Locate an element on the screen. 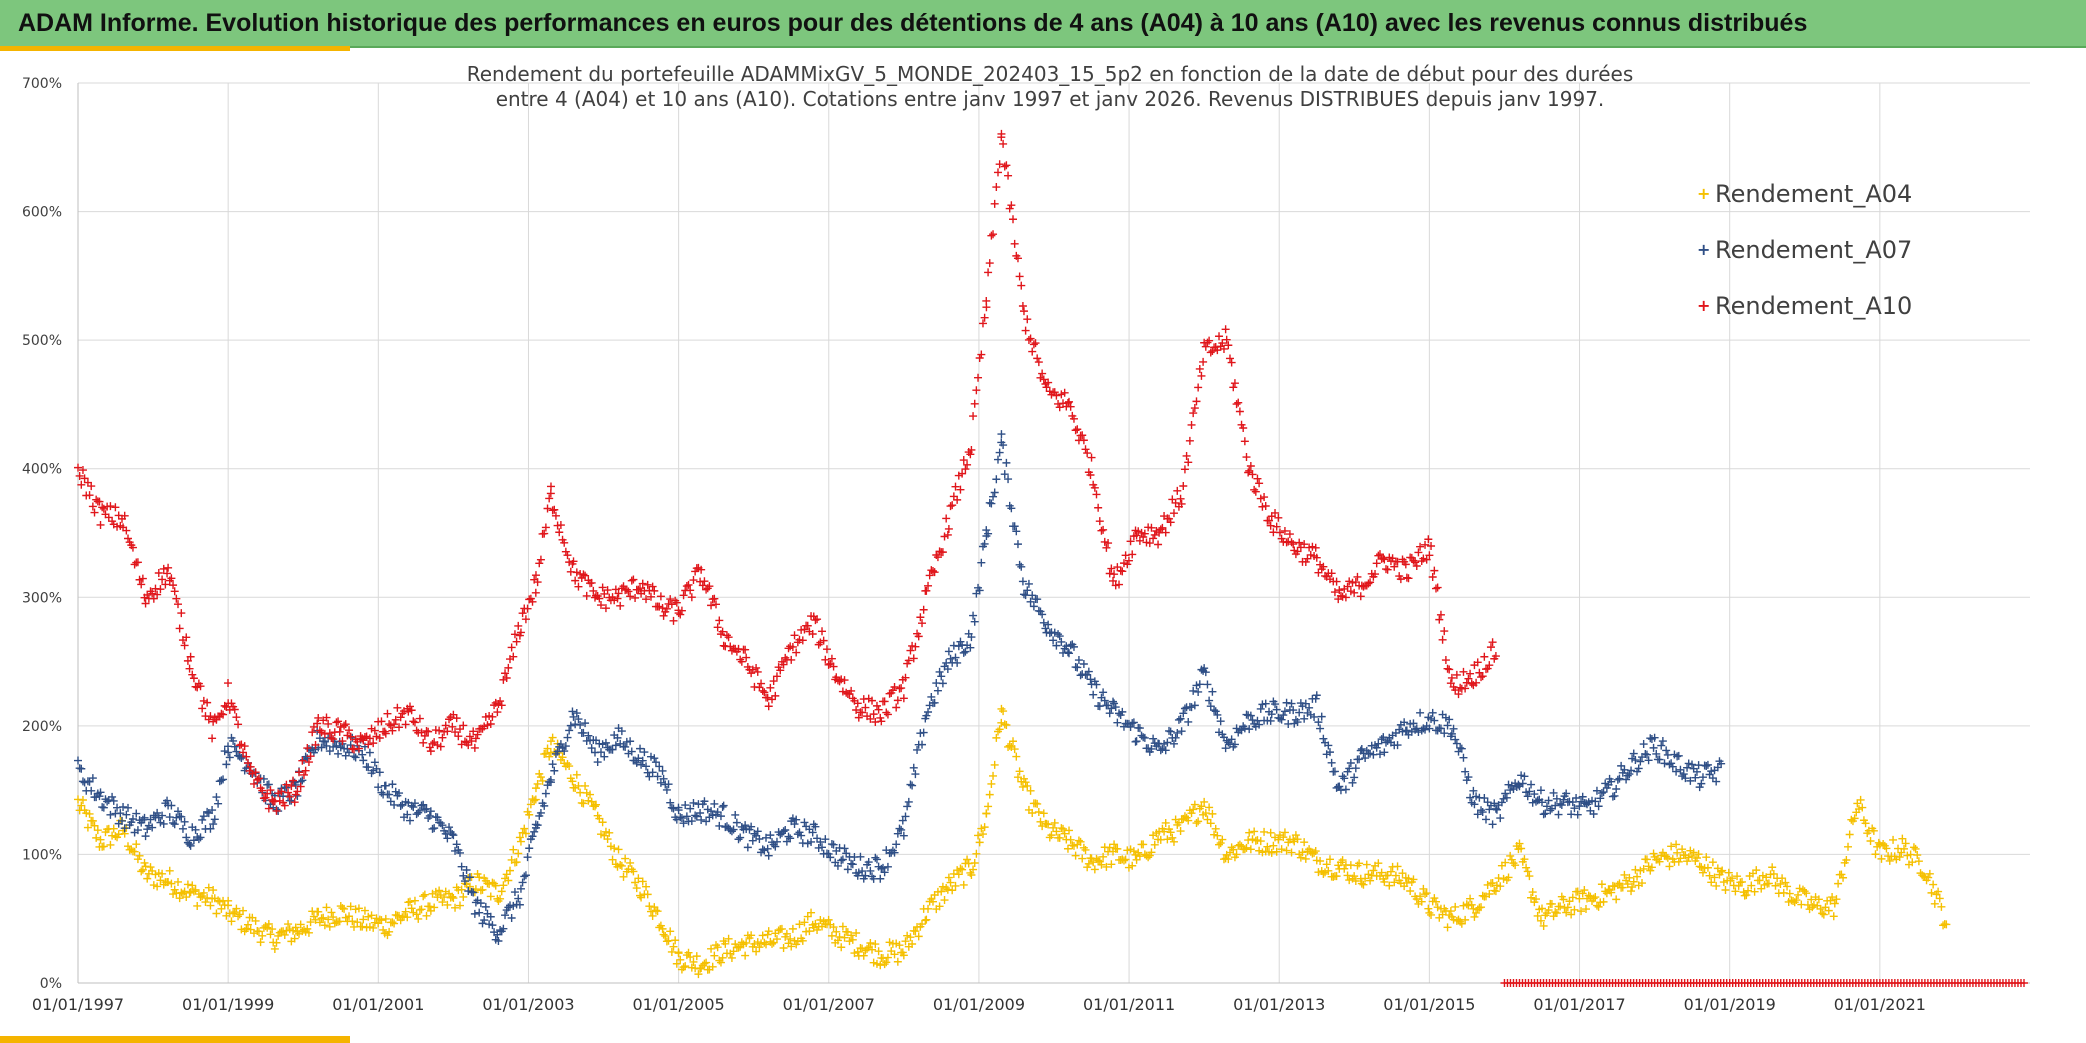 The image size is (2086, 1043). x-tick-label: 01/01/1999 is located at coordinates (228, 1004).